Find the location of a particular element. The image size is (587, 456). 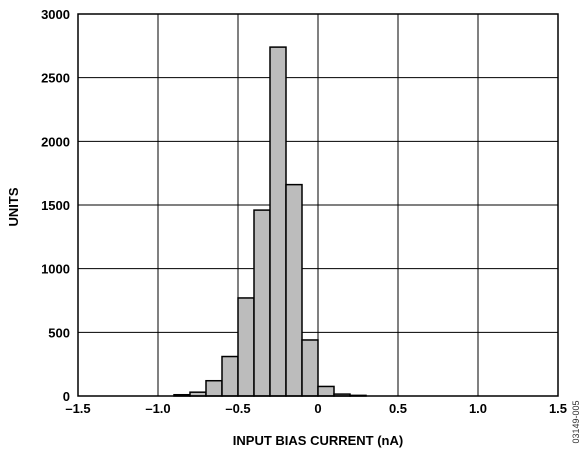

y-tick-label: 1500 is located at coordinates (55, 205).